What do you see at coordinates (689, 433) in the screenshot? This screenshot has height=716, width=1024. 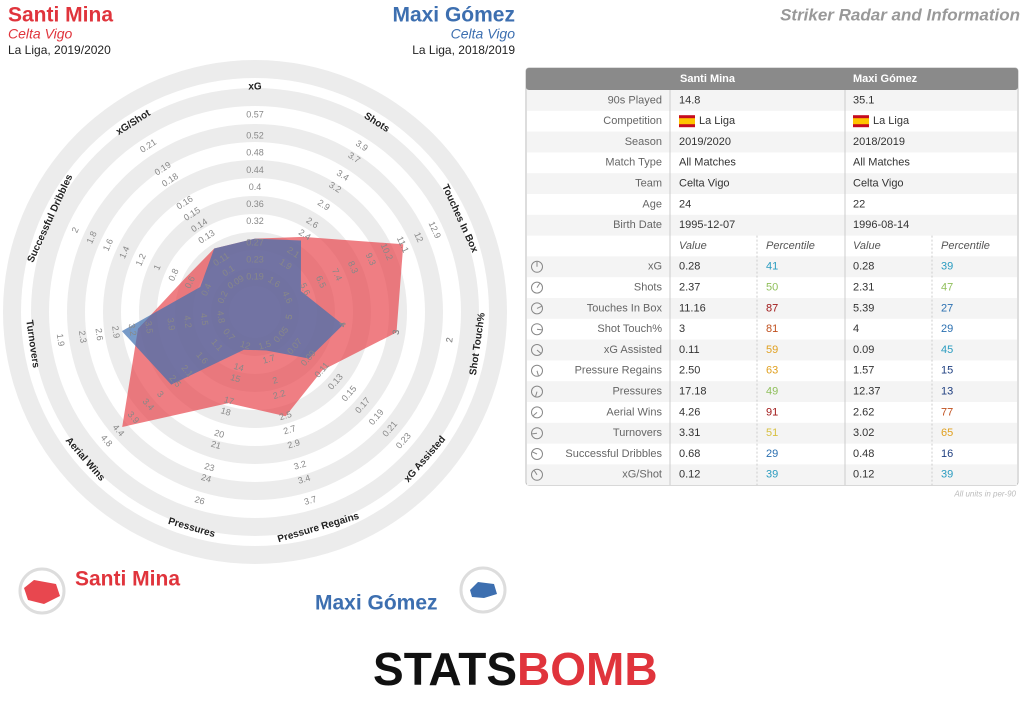 I see `table-value: 3.31` at bounding box center [689, 433].